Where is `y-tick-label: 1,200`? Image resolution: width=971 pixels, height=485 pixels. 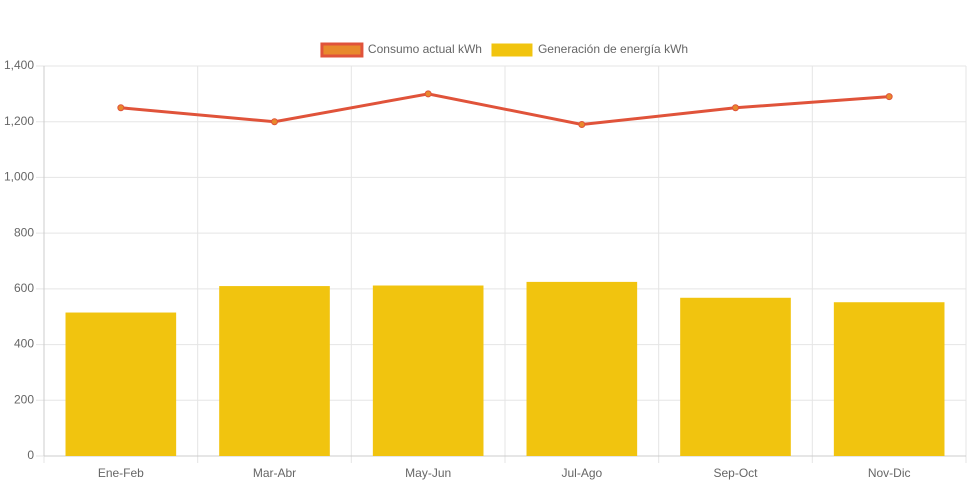
y-tick-label: 1,200 is located at coordinates (19, 121).